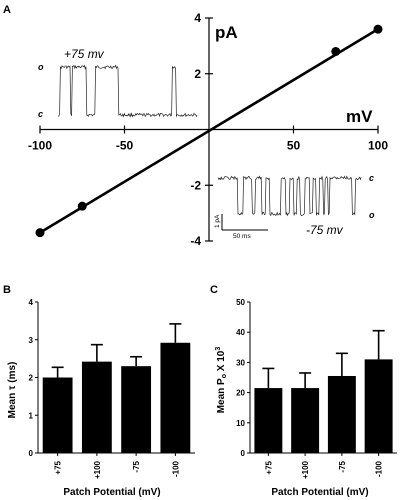 This screenshot has height=500, width=402. What do you see at coordinates (240, 362) in the screenshot?
I see `c-y-tick-label: 30` at bounding box center [240, 362].